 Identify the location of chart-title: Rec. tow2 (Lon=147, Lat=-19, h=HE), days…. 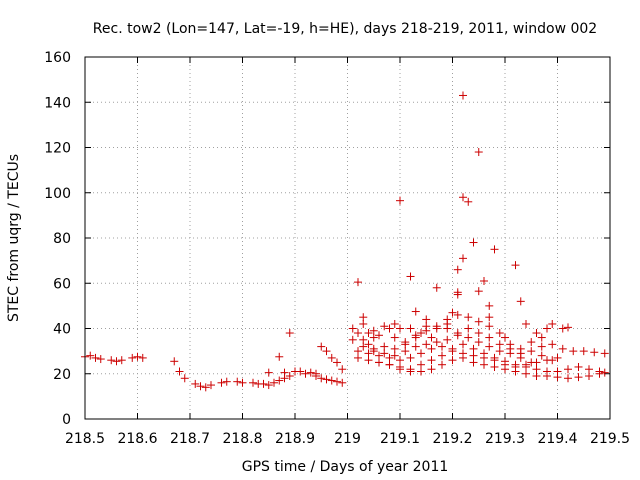
(345, 29).